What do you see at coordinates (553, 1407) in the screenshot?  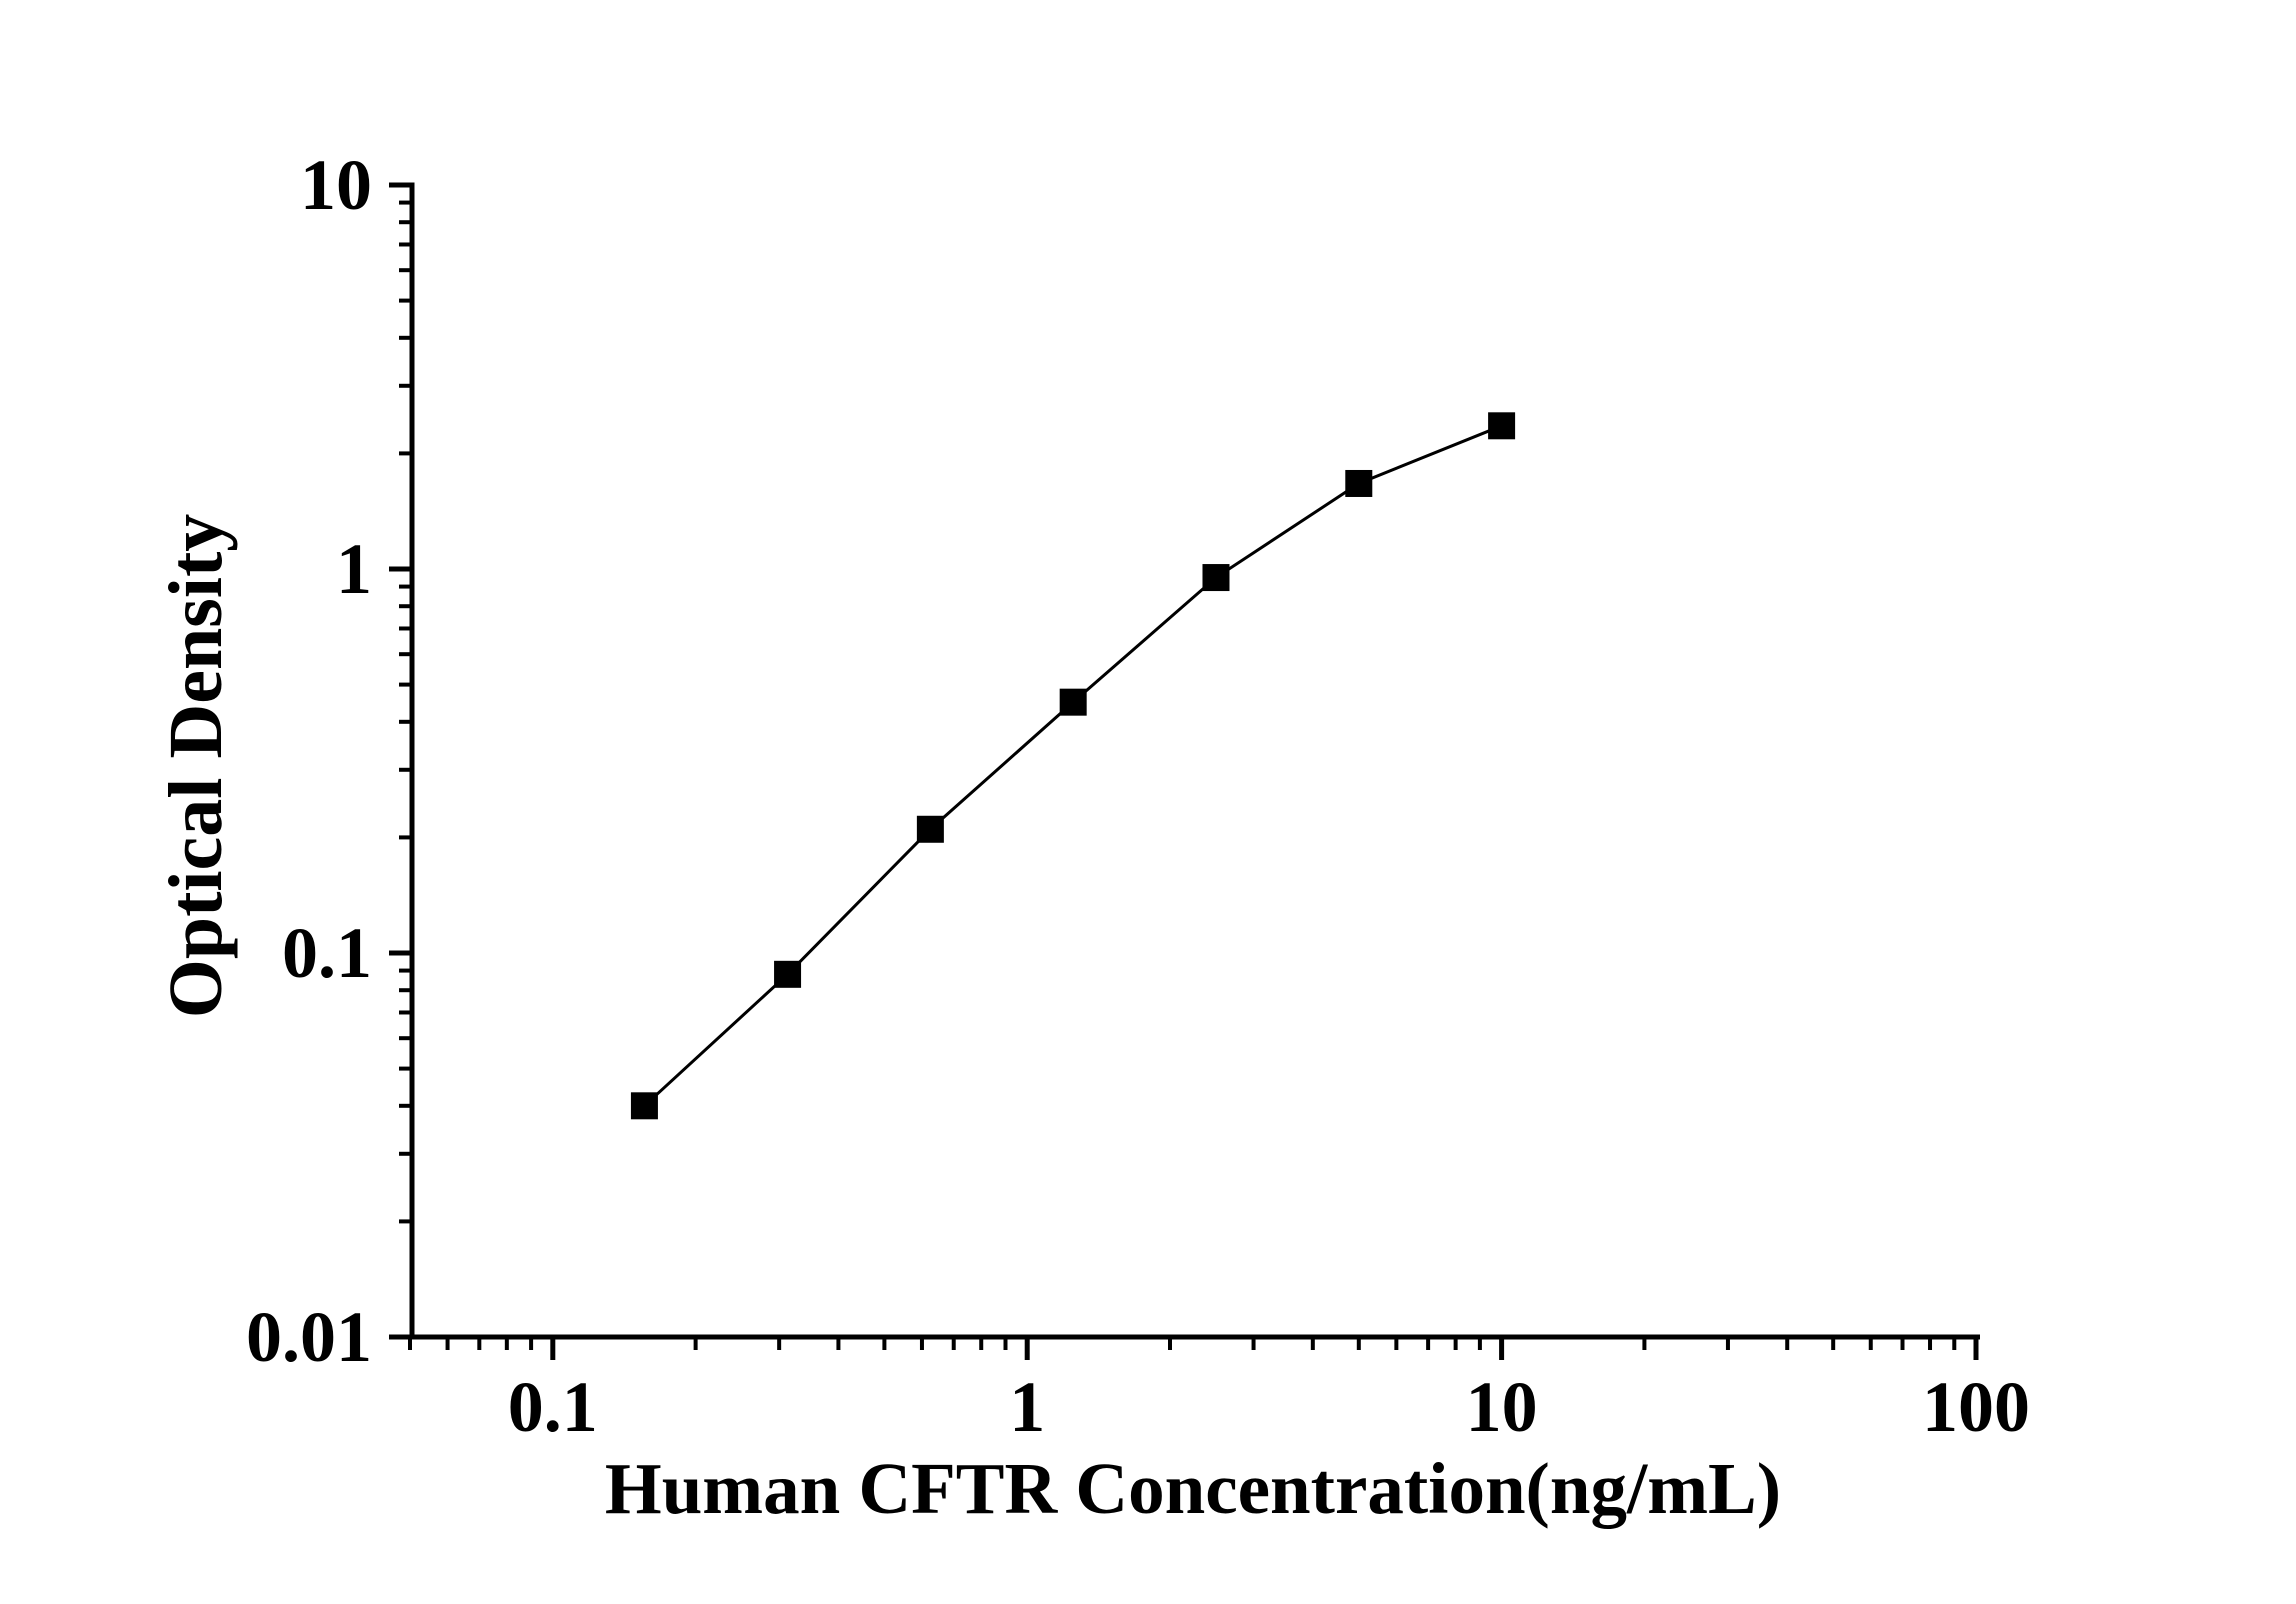 I see `x-axis-tick-label: 0.1` at bounding box center [553, 1407].